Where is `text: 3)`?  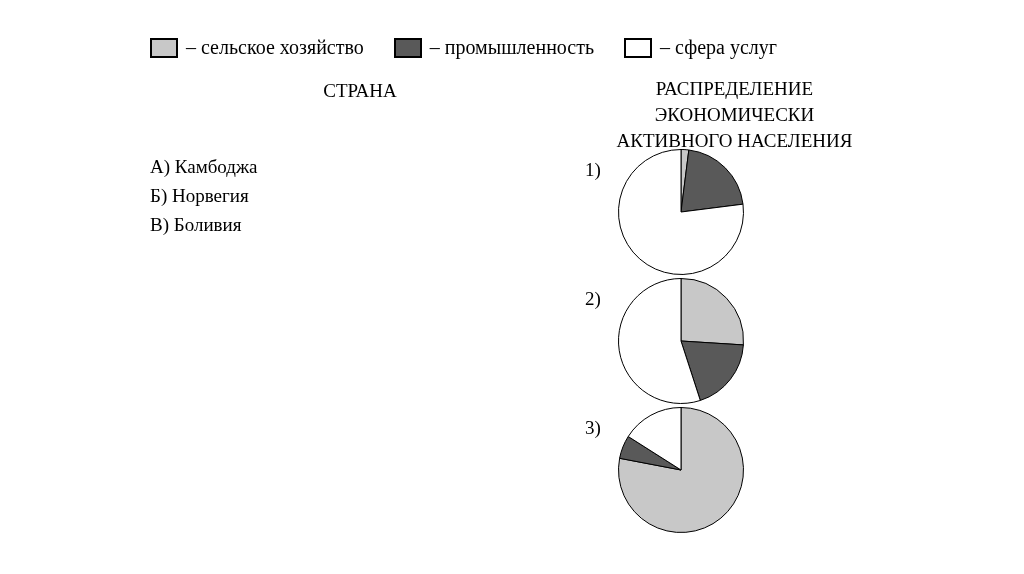
text: 3) is located at coordinates (593, 428).